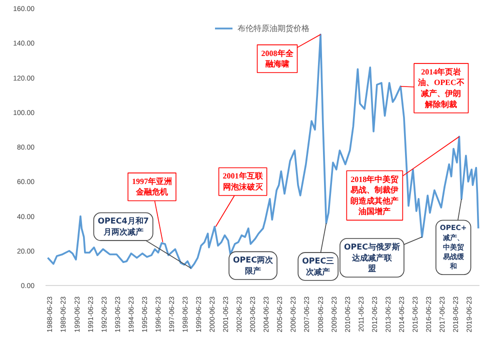 This screenshot has width=491, height=341. I want to click on annotation: 2014年页岩油、OPEC不减产、伊朗解除制裁, so click(440, 88).